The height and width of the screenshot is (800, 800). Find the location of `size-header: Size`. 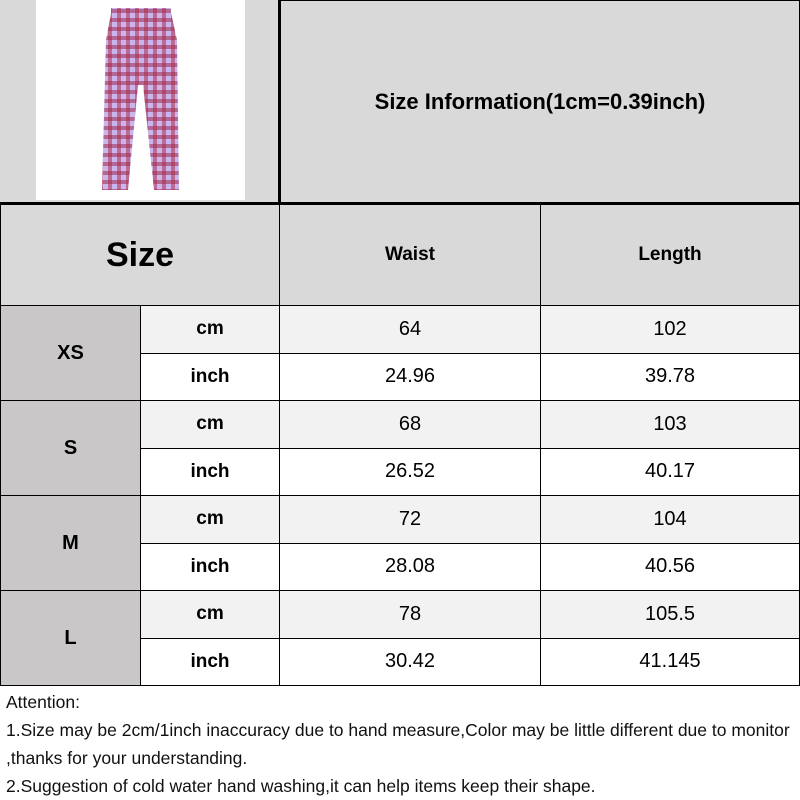

size-header: Size is located at coordinates (140, 255).